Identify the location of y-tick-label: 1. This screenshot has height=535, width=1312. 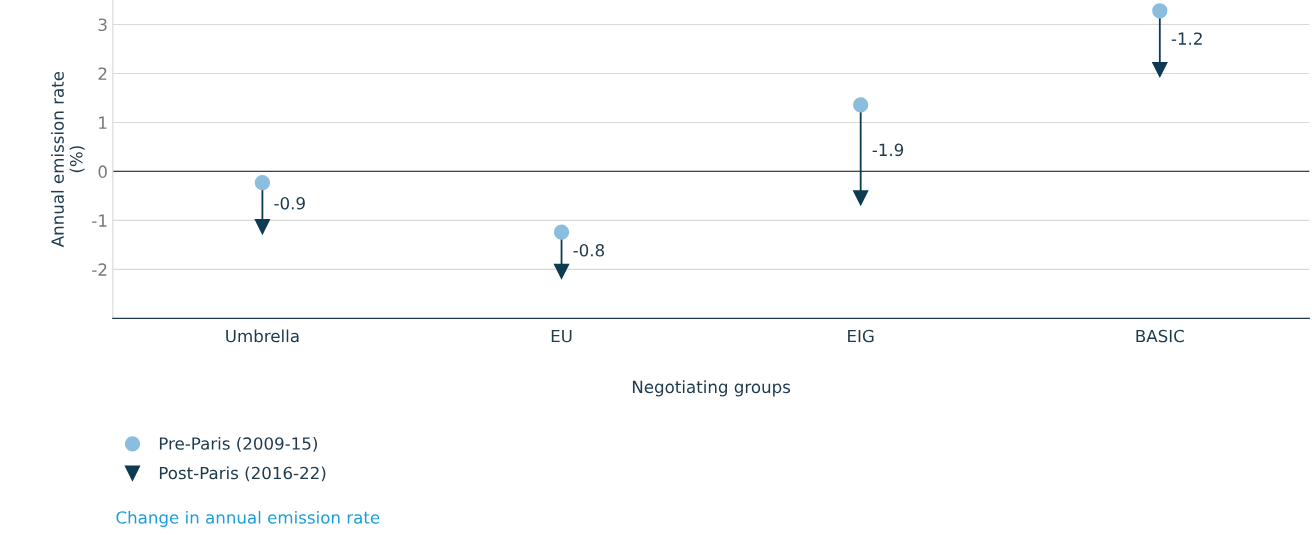
(103, 122).